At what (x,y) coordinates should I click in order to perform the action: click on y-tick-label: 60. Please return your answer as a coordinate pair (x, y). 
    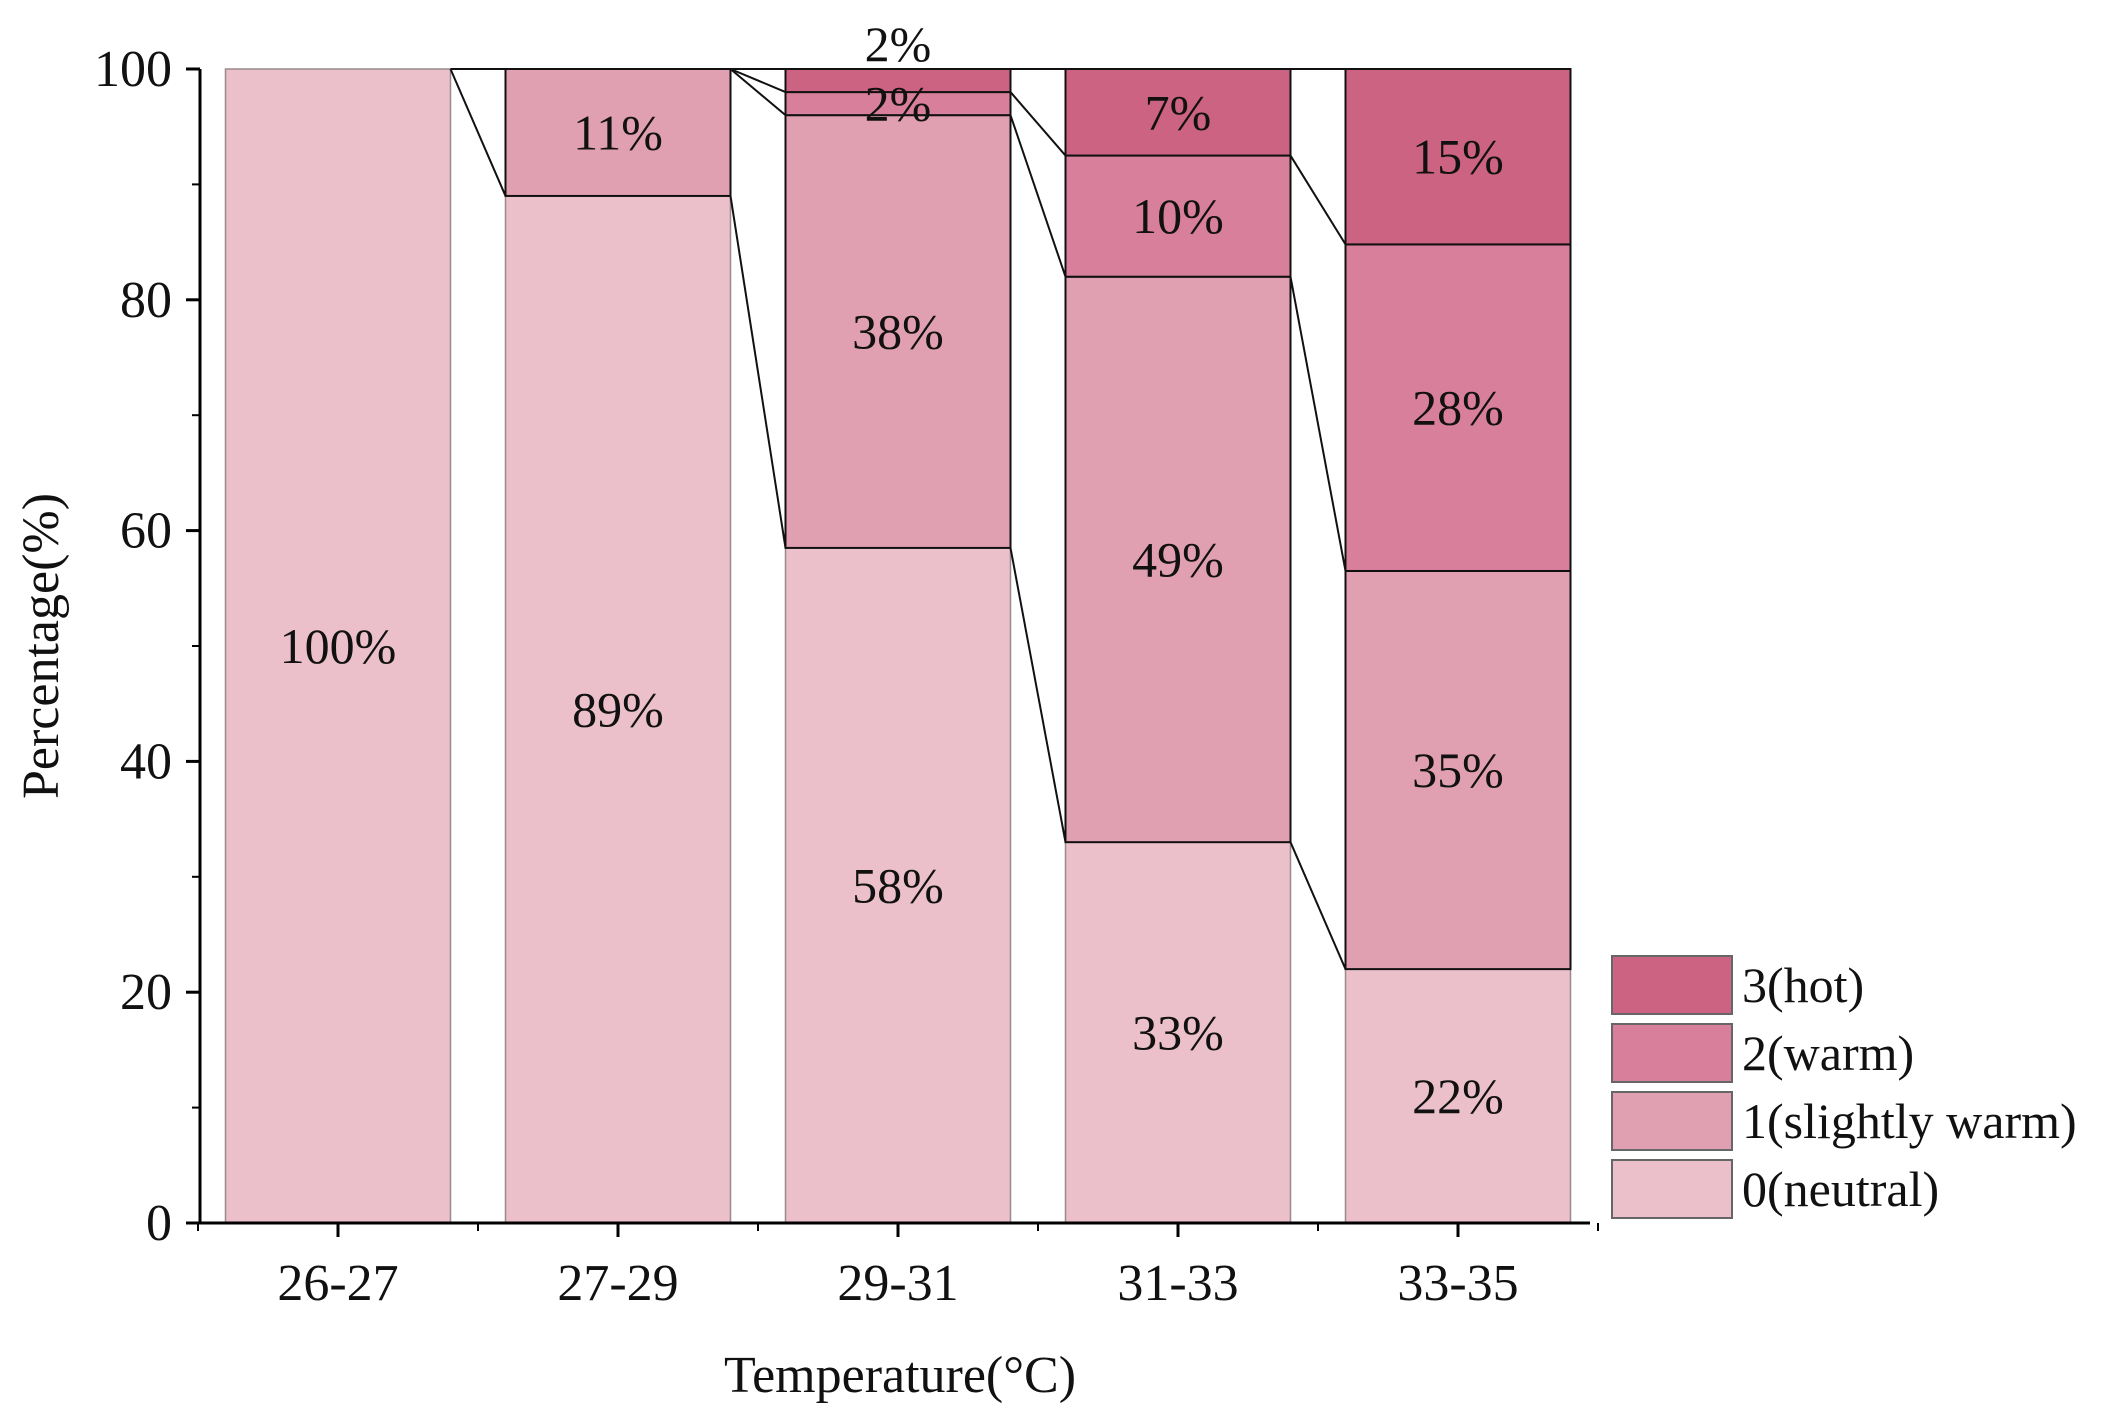
    Looking at the image, I should click on (146, 531).